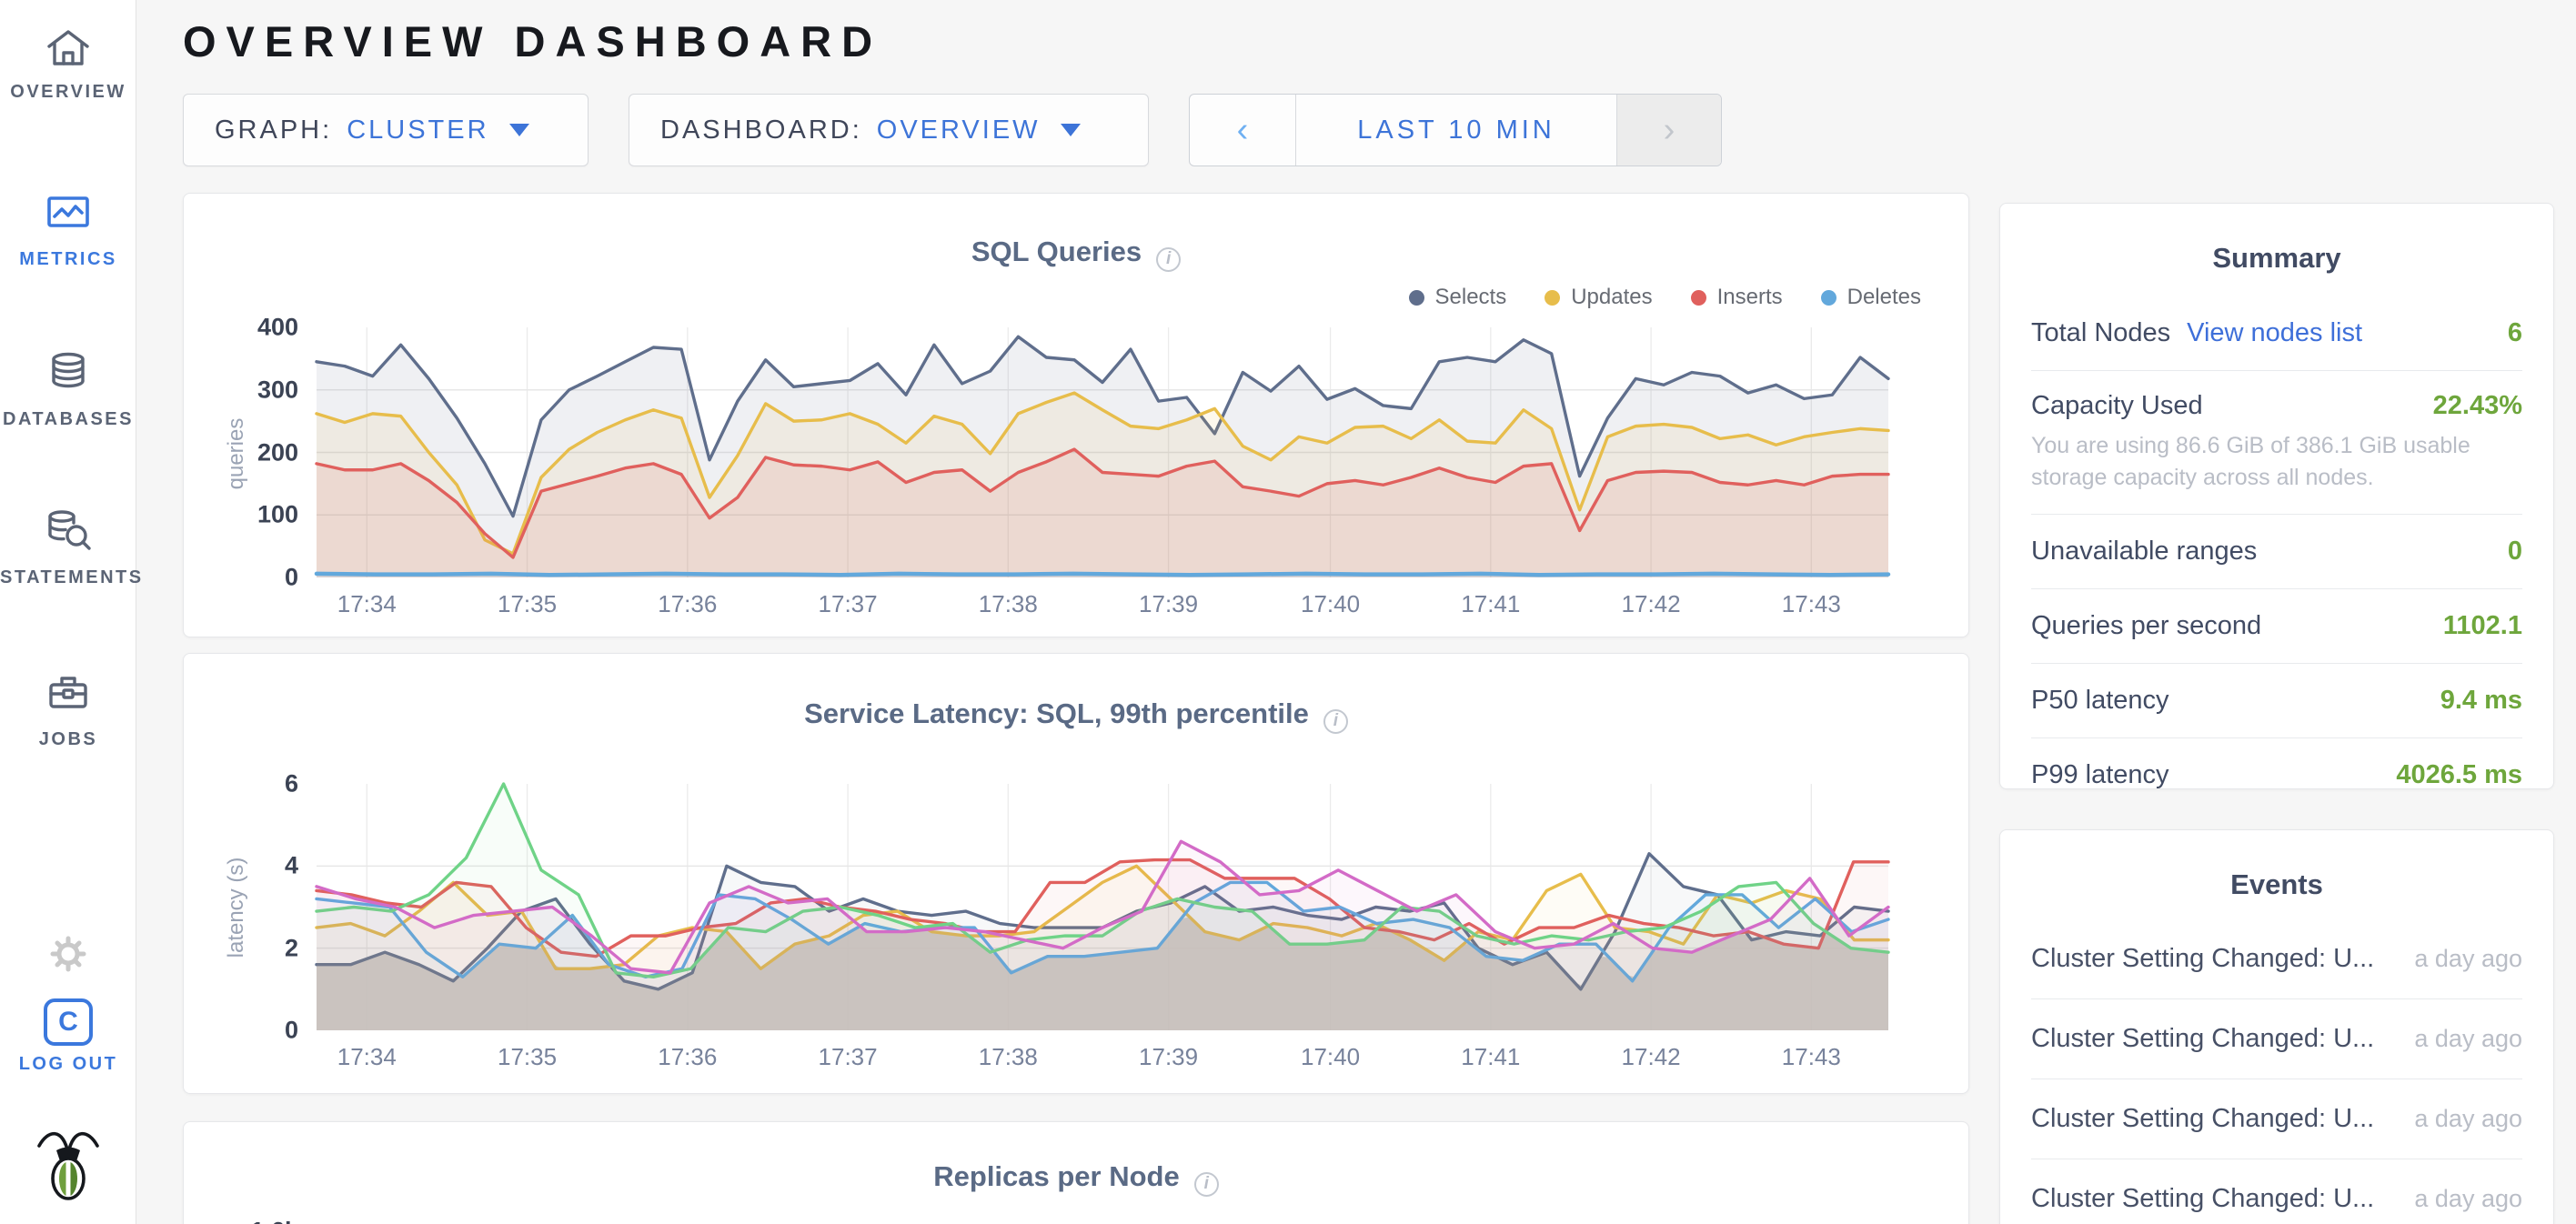  I want to click on chevron-down-icon, so click(518, 130).